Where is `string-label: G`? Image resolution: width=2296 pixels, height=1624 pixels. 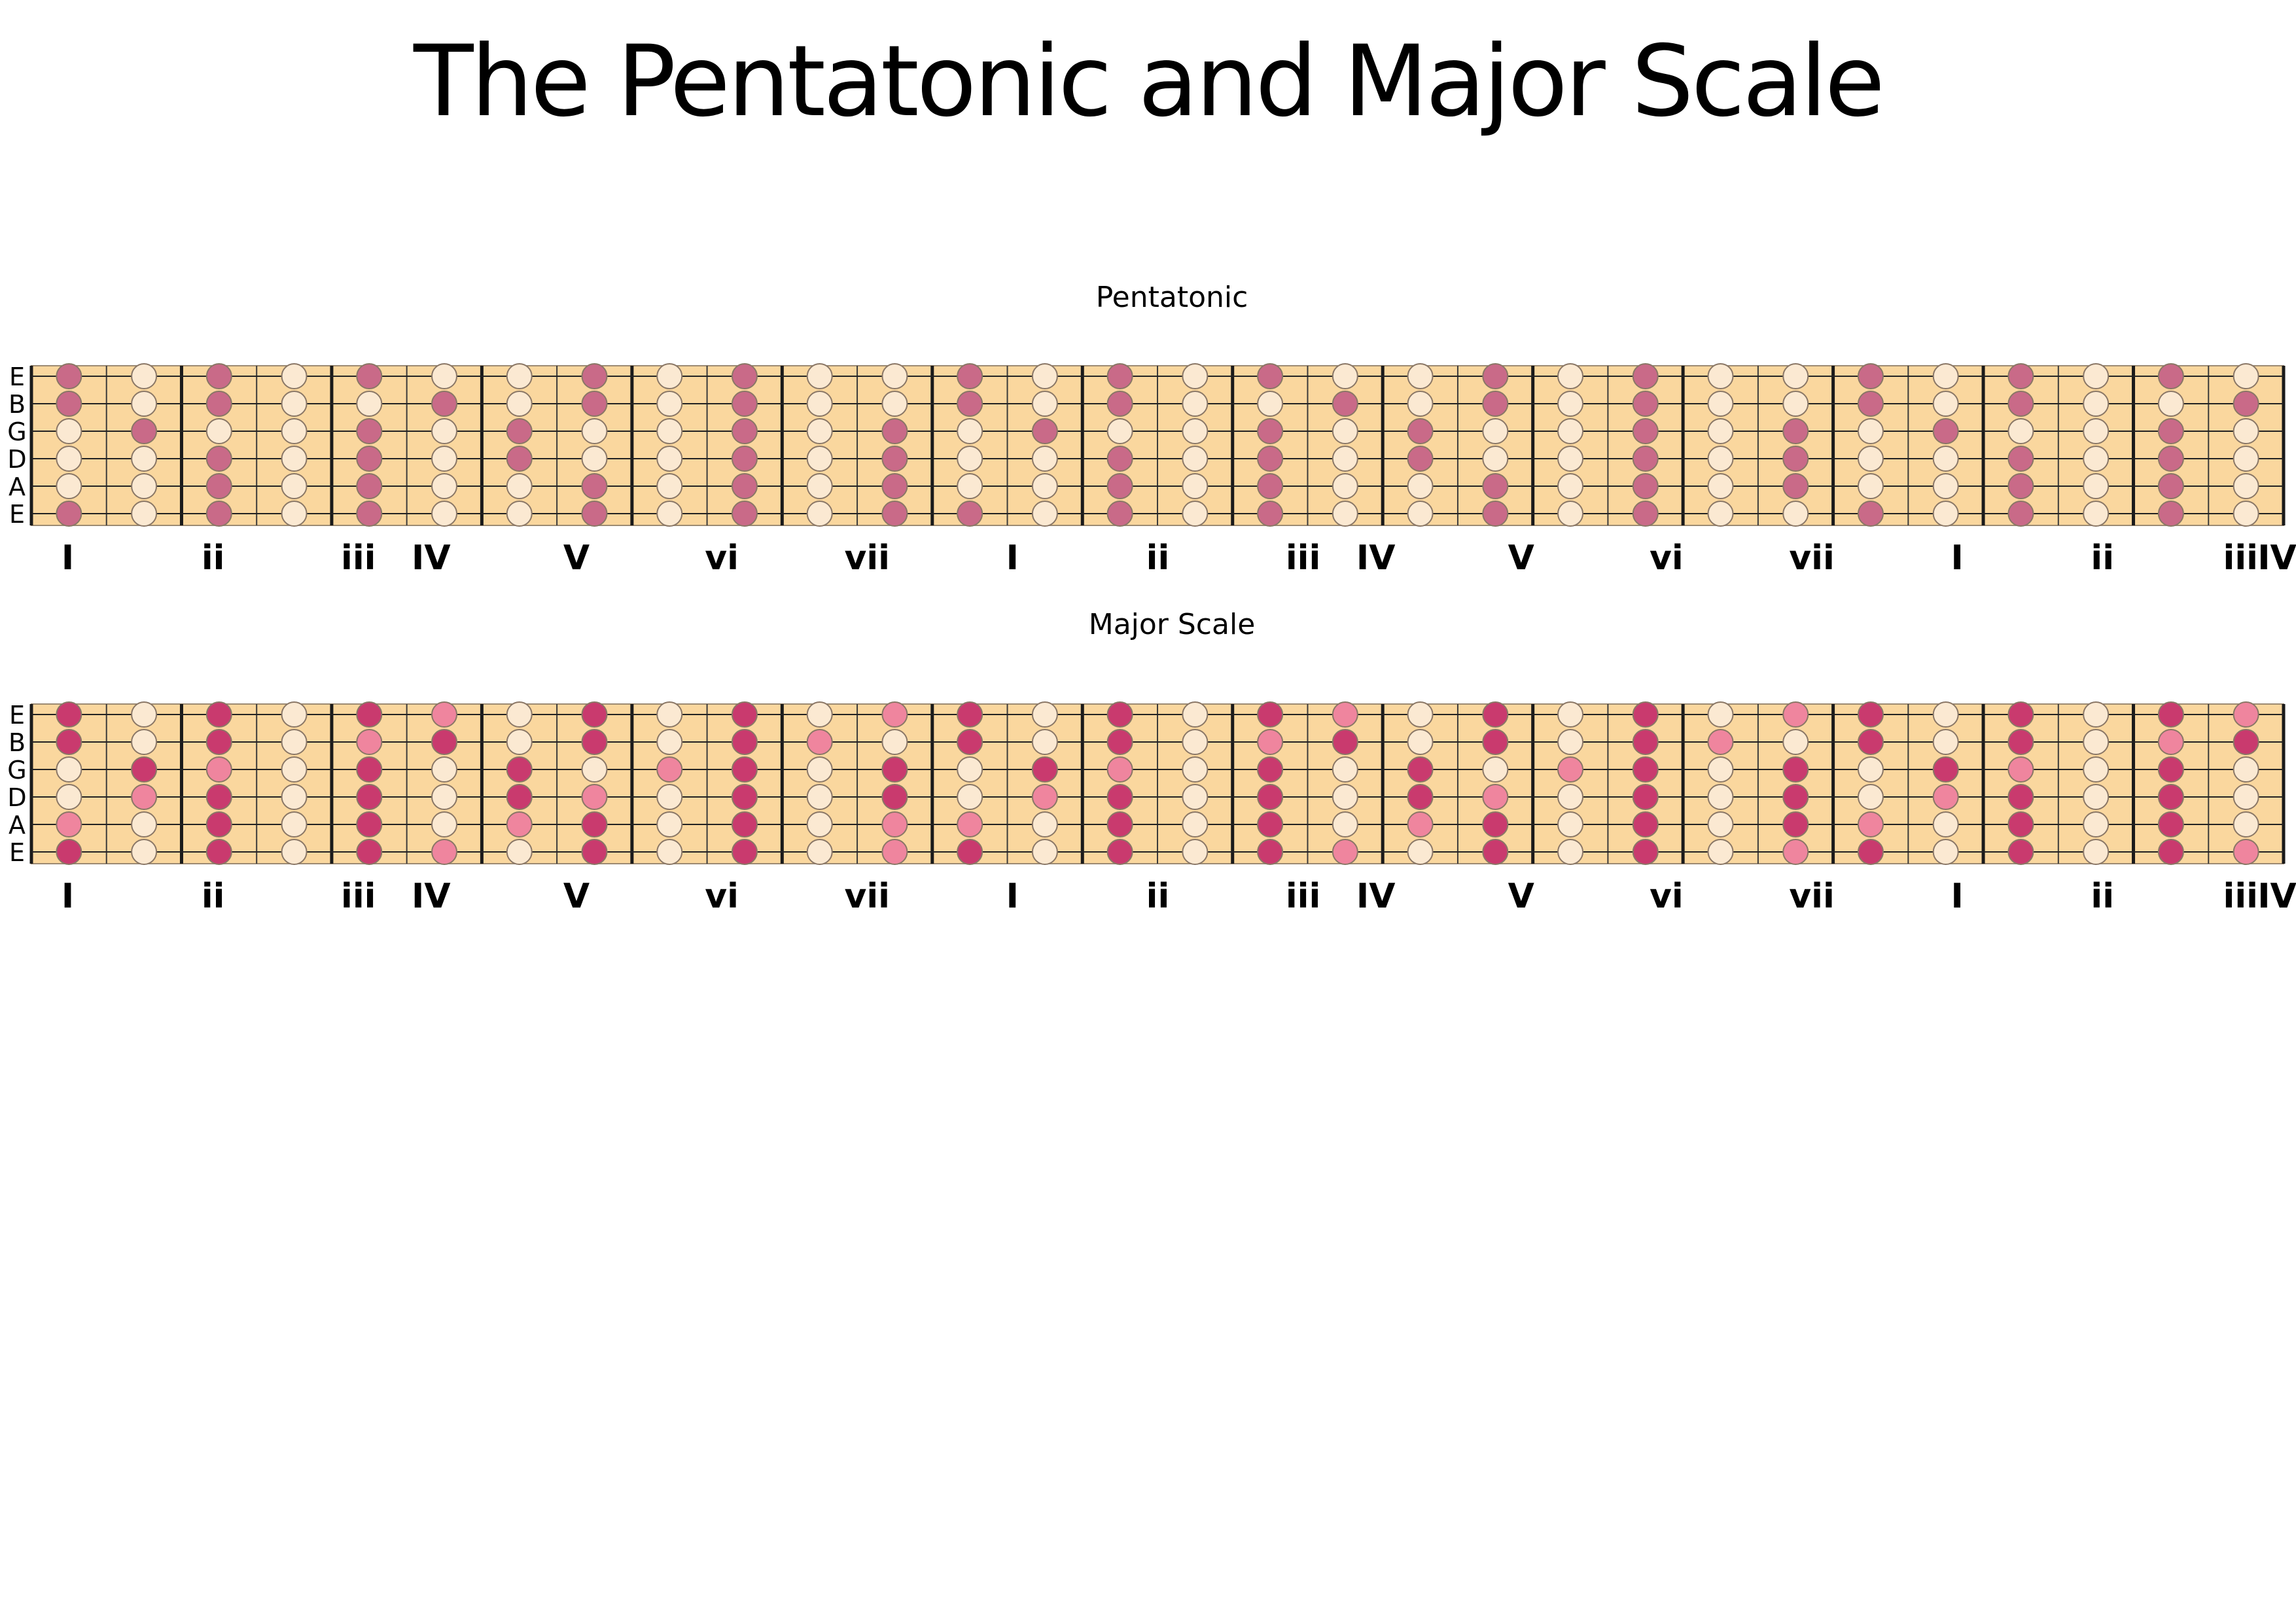
string-label: G is located at coordinates (16, 770).